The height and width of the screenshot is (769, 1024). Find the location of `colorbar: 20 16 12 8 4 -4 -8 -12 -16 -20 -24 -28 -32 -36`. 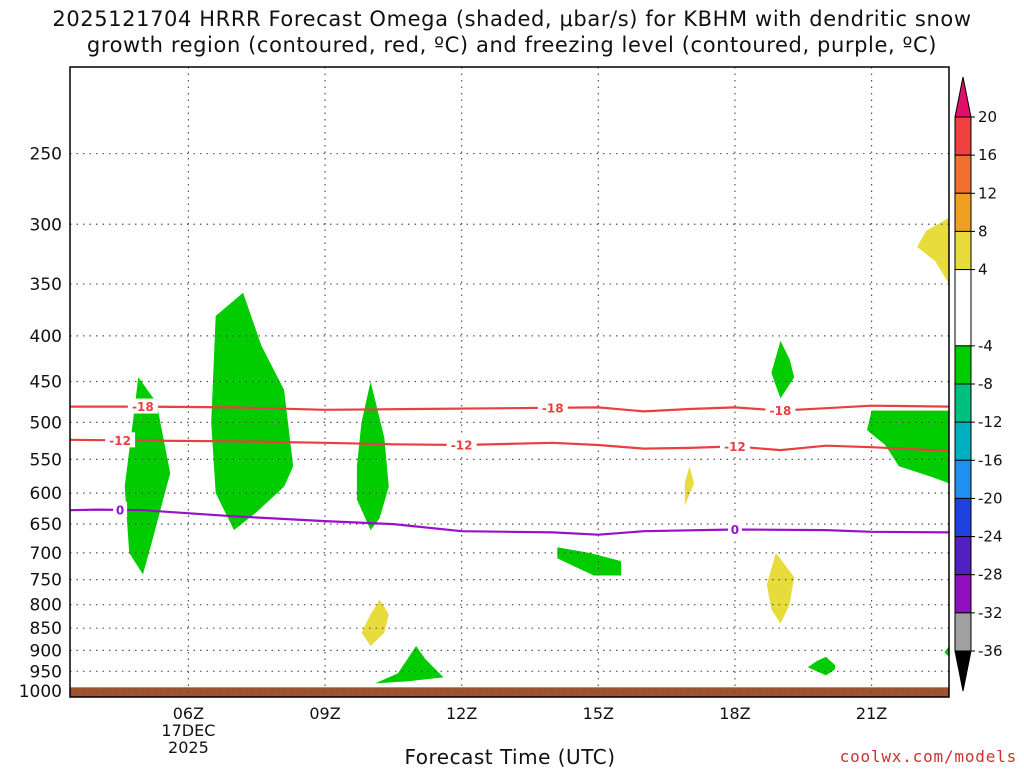

colorbar: 20 16 12 8 4 -4 -8 -12 -16 -20 -24 -28 -32 -36 is located at coordinates (978, 384).